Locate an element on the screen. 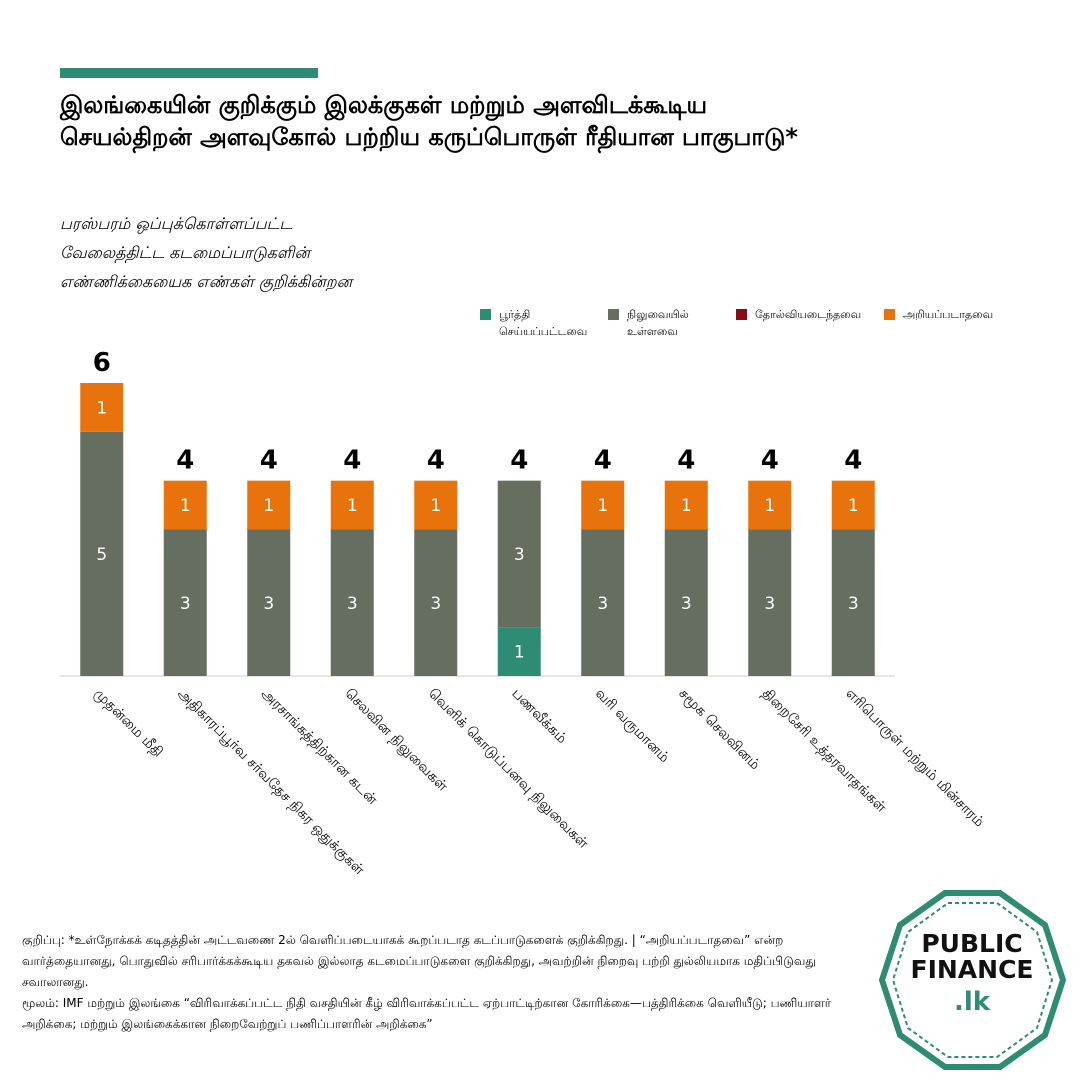 Image resolution: width=1080 pixels, height=1080 pixels. legend-item: அறியப்படாதவை is located at coordinates (939, 314).